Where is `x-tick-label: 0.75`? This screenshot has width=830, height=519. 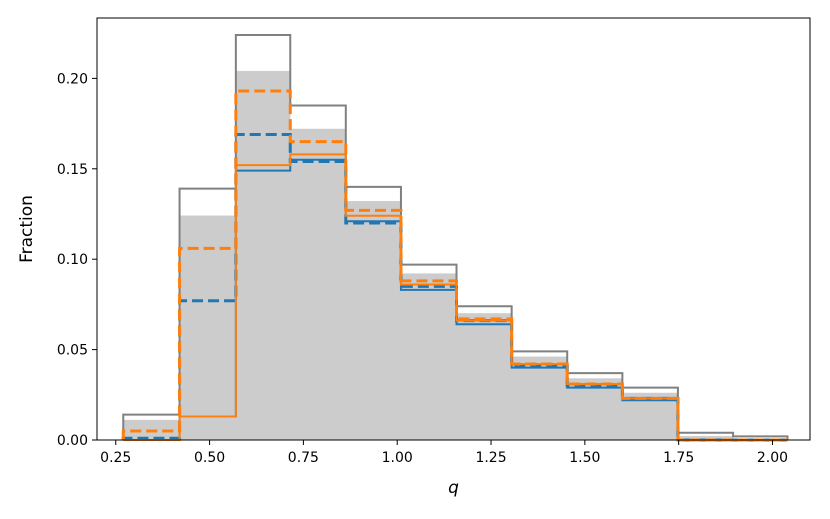 x-tick-label: 0.75 is located at coordinates (303, 458).